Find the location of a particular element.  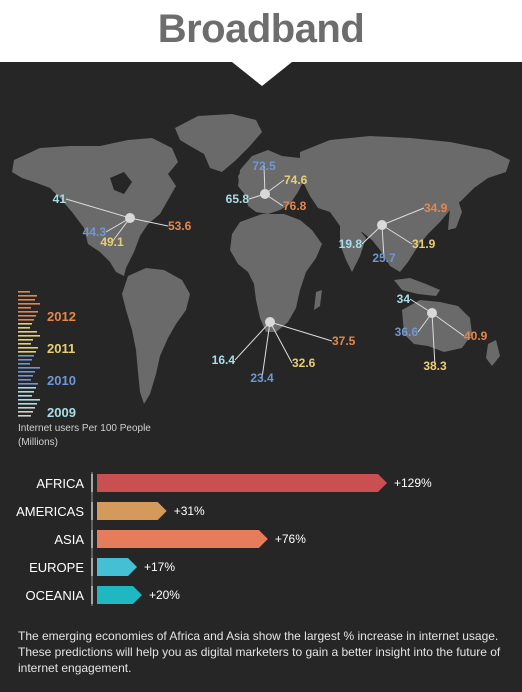

bar-asia is located at coordinates (182, 539).